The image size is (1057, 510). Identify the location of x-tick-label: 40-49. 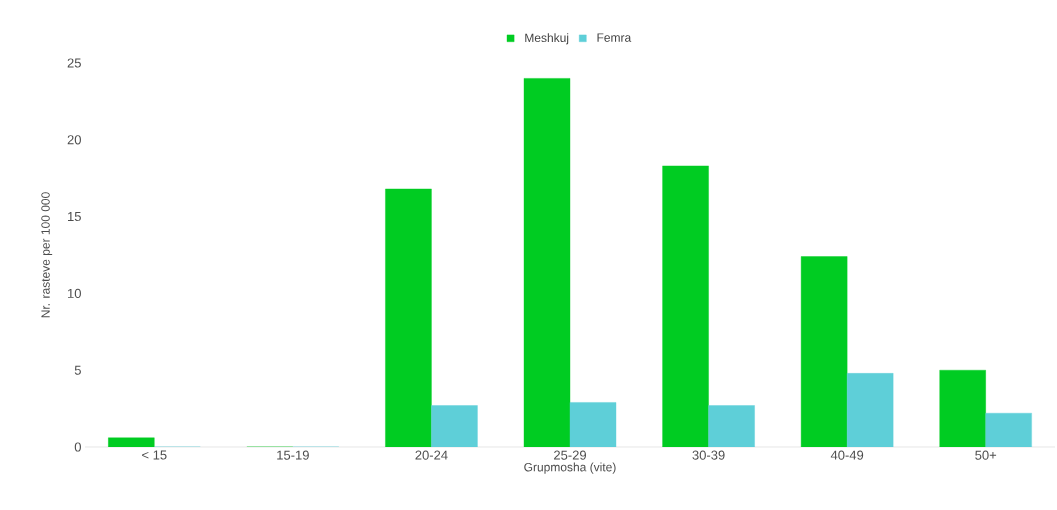
(847, 455).